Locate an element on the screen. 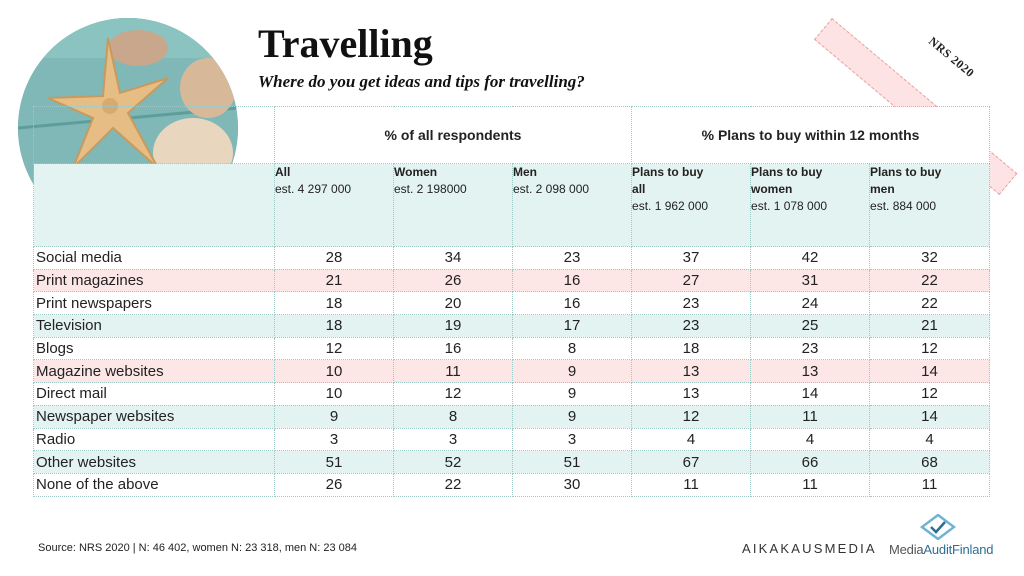  value-cell: 20 is located at coordinates (453, 303).